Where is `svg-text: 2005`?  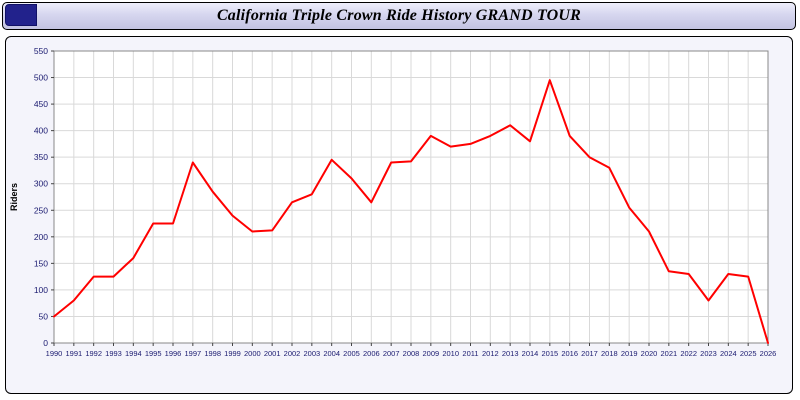 svg-text: 2005 is located at coordinates (351, 353).